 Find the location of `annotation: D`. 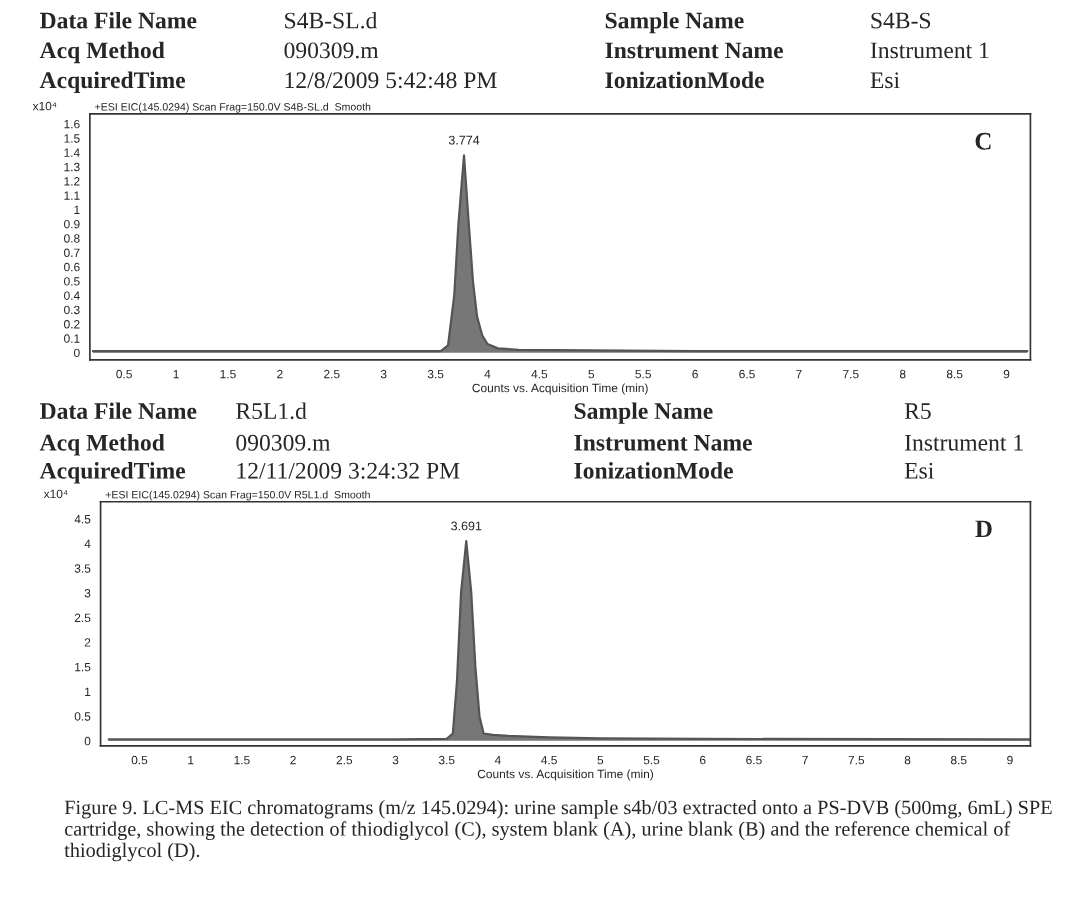

annotation: D is located at coordinates (983, 529).